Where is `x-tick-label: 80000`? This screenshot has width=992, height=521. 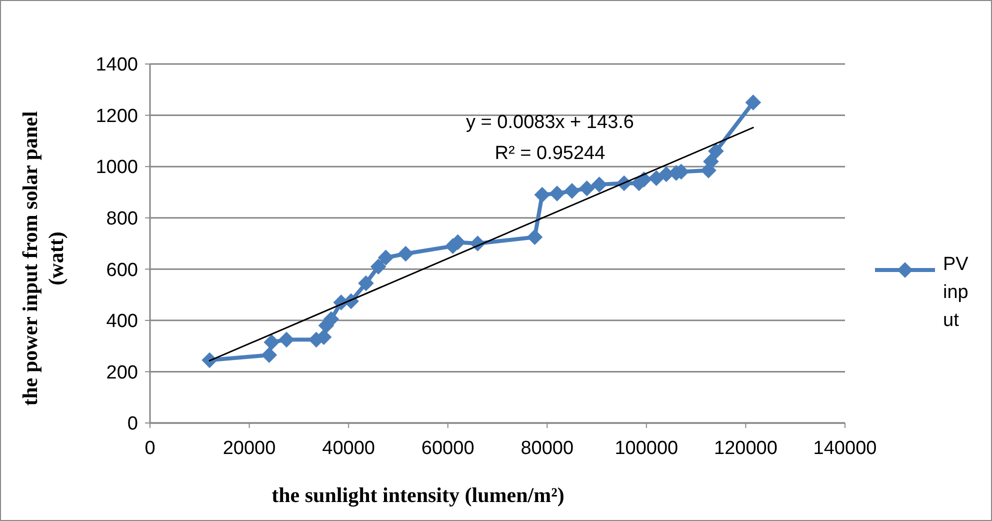 x-tick-label: 80000 is located at coordinates (547, 448).